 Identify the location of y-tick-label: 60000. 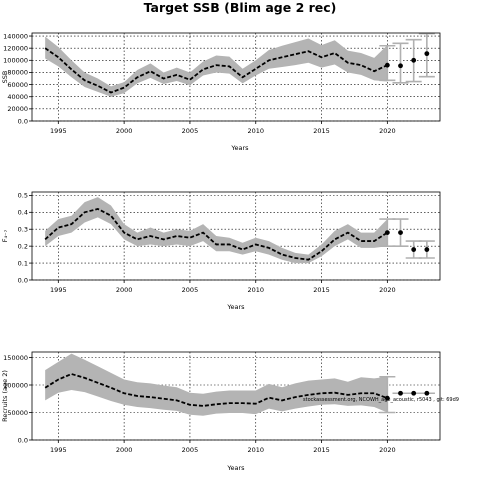
(17, 85).